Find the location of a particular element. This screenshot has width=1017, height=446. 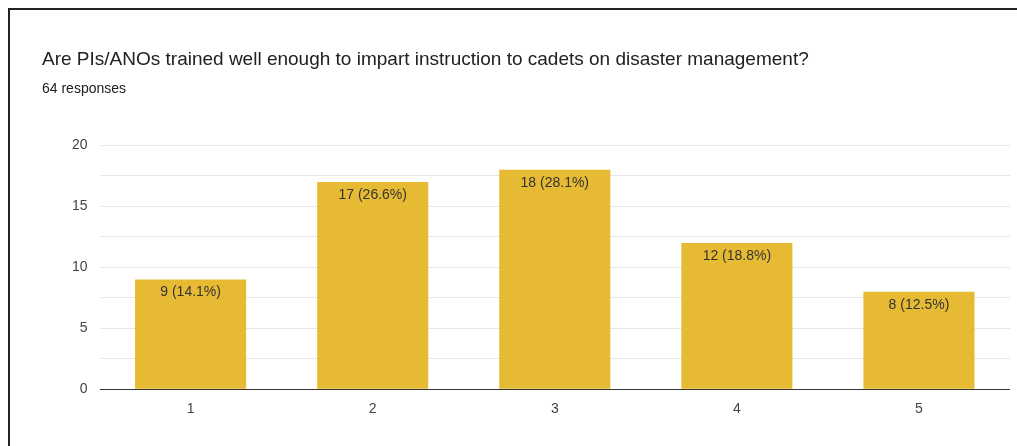

y-tick-label: 20 is located at coordinates (79, 144).